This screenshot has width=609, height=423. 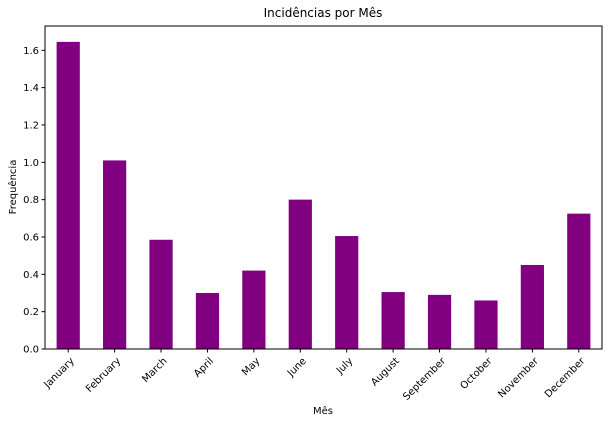 What do you see at coordinates (254, 309) in the screenshot?
I see `bar-may` at bounding box center [254, 309].